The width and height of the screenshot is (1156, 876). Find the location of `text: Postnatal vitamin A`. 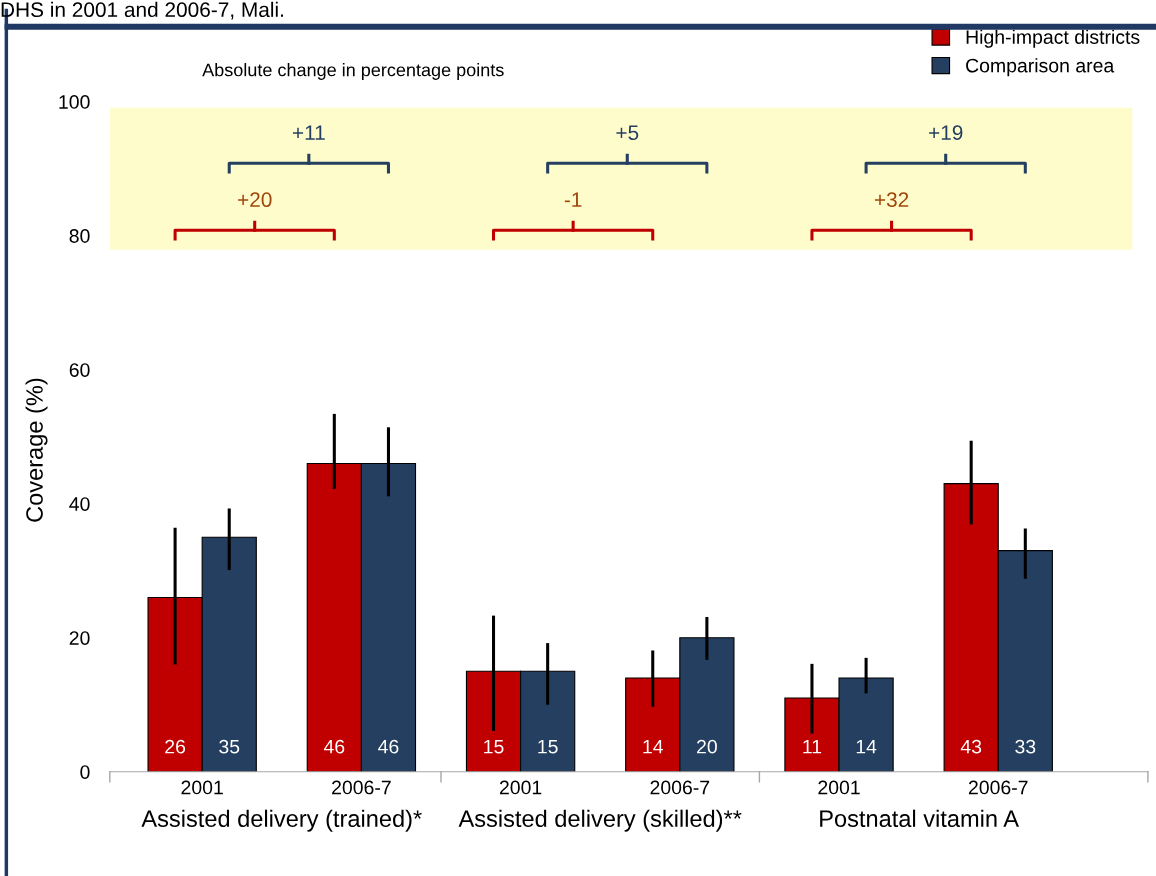

text: Postnatal vitamin A is located at coordinates (919, 818).